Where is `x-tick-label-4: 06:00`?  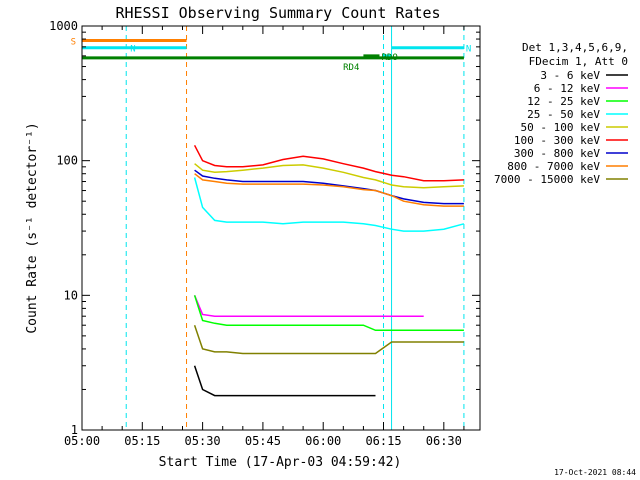
x-tick-label-4: 06:00 is located at coordinates (323, 441).